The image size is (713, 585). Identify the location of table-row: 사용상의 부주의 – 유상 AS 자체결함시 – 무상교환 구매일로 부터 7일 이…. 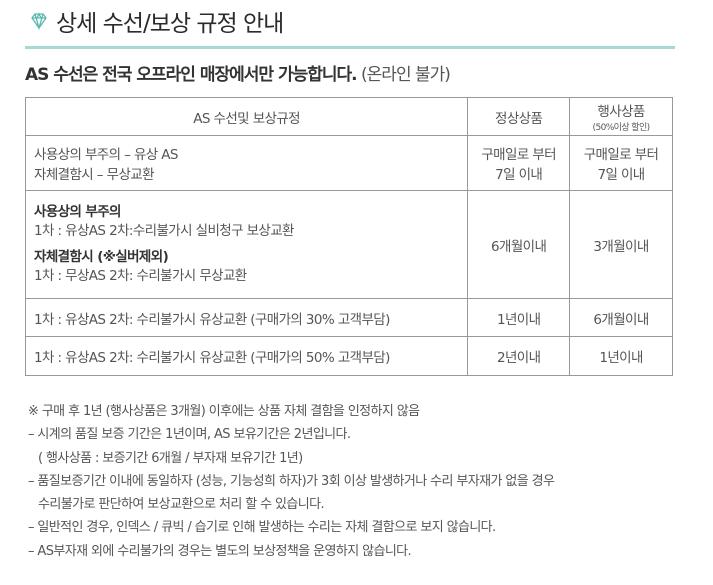
(348, 163).